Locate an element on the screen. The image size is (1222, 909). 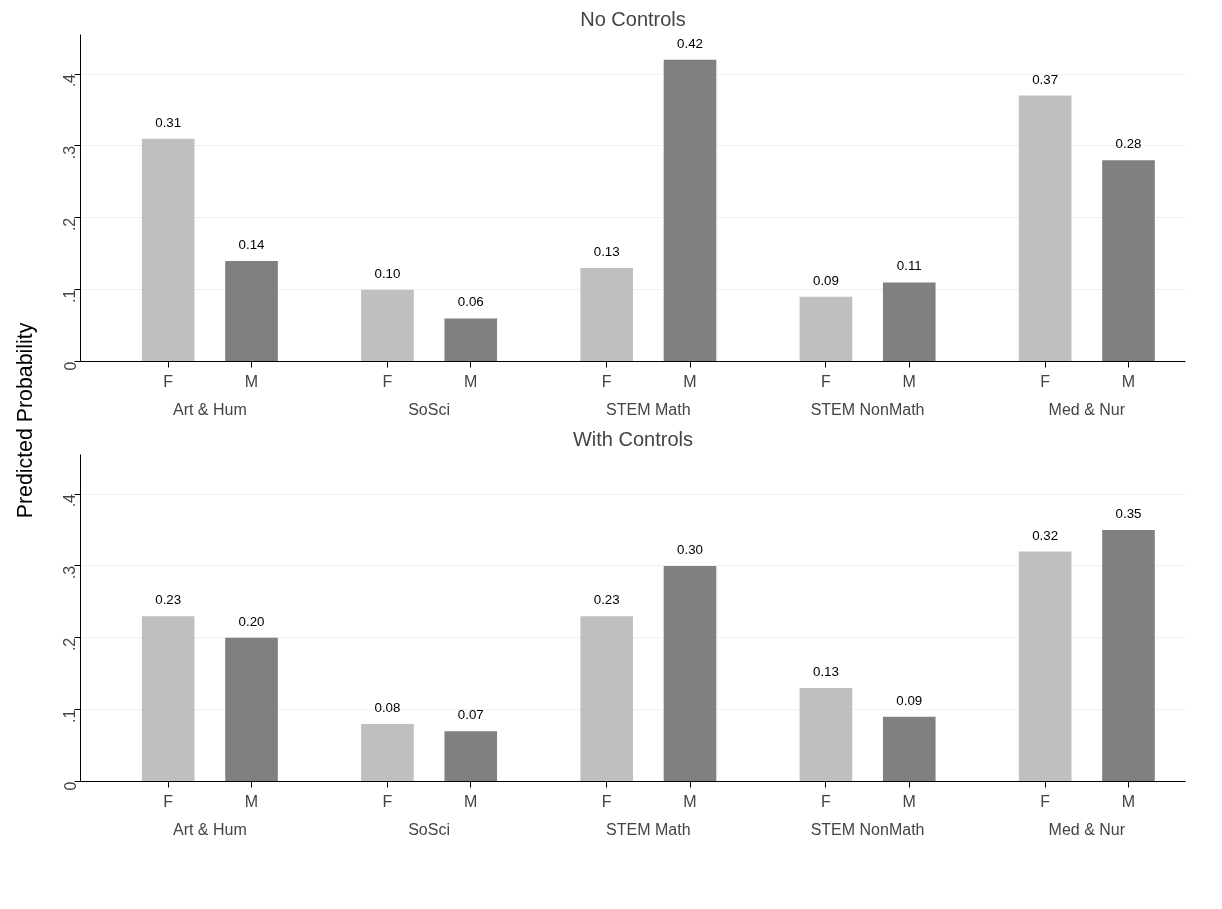
data-label: 0.32 is located at coordinates (1045, 535).